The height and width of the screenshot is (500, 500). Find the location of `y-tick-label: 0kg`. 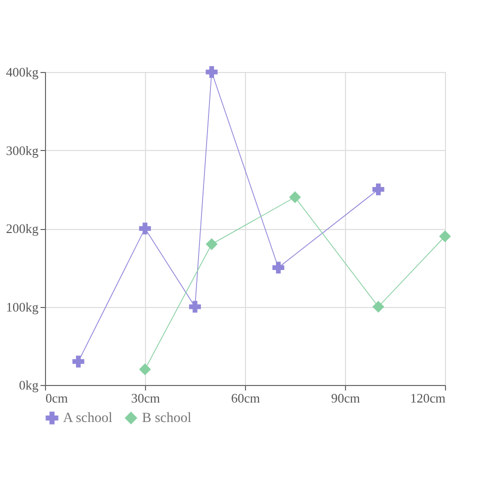

y-tick-label: 0kg is located at coordinates (29, 385).